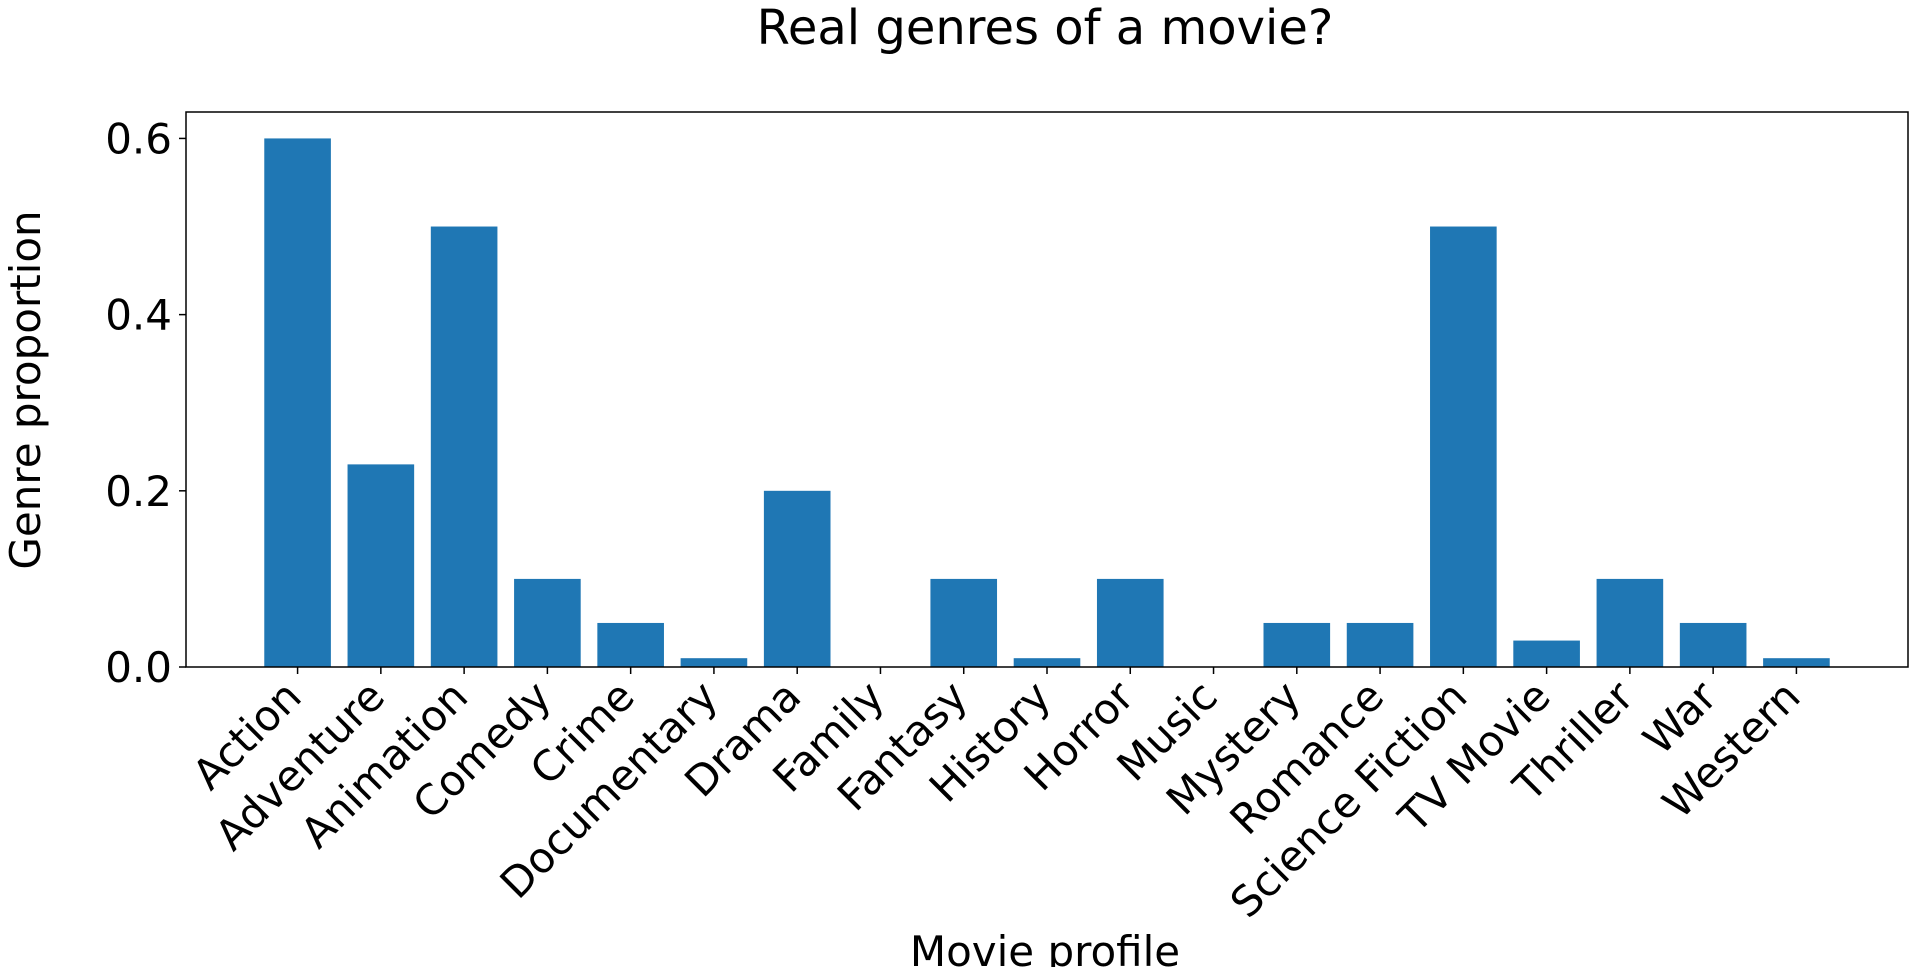 The height and width of the screenshot is (967, 1920). Describe the element at coordinates (1380, 644) in the screenshot. I see `bar-romance` at that location.